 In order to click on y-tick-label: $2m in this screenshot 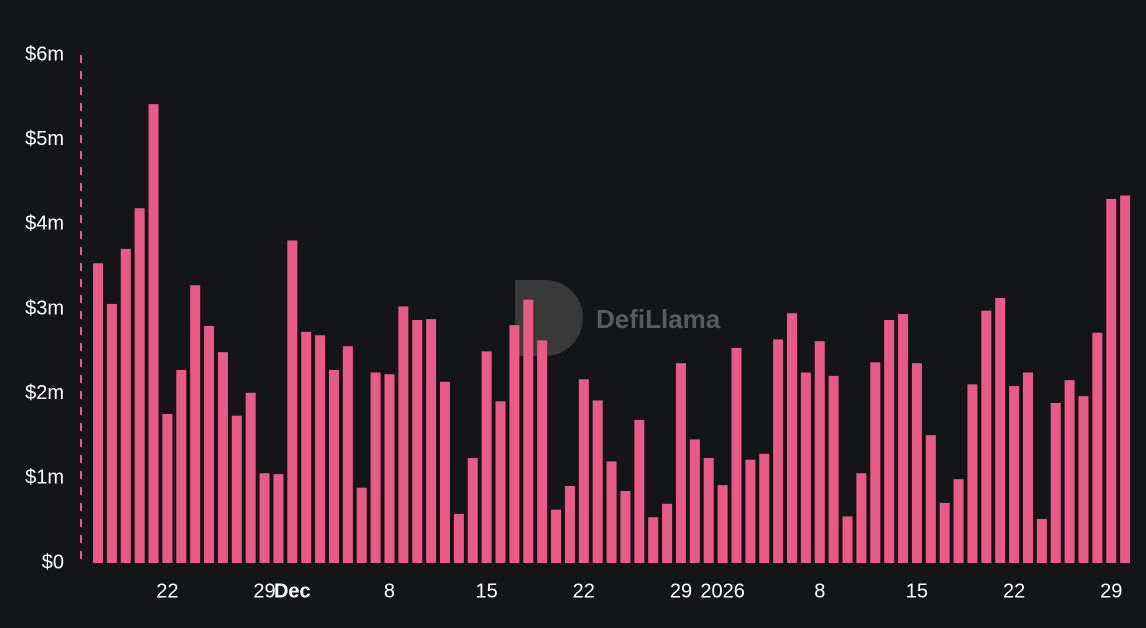, I will do `click(44, 393)`.